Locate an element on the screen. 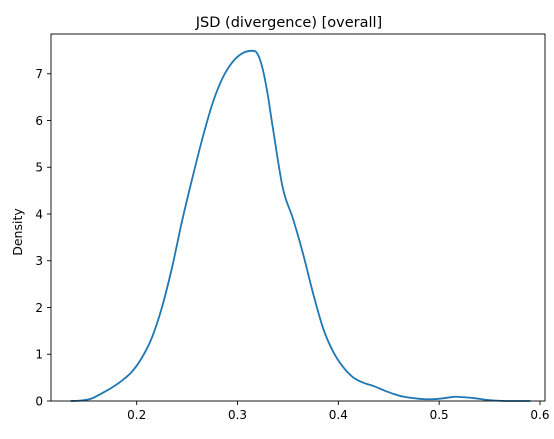 The width and height of the screenshot is (554, 439). y-tick-label: 4 is located at coordinates (39, 214).